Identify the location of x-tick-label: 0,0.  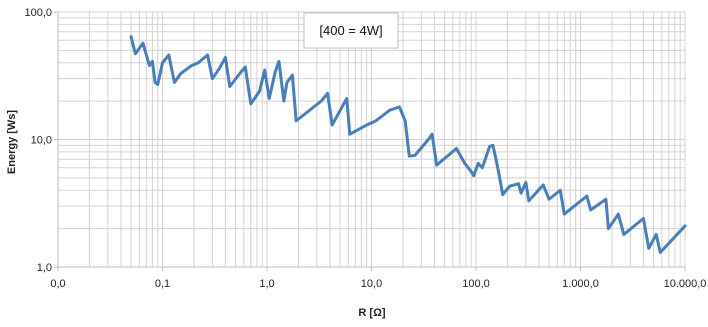
(57, 284).